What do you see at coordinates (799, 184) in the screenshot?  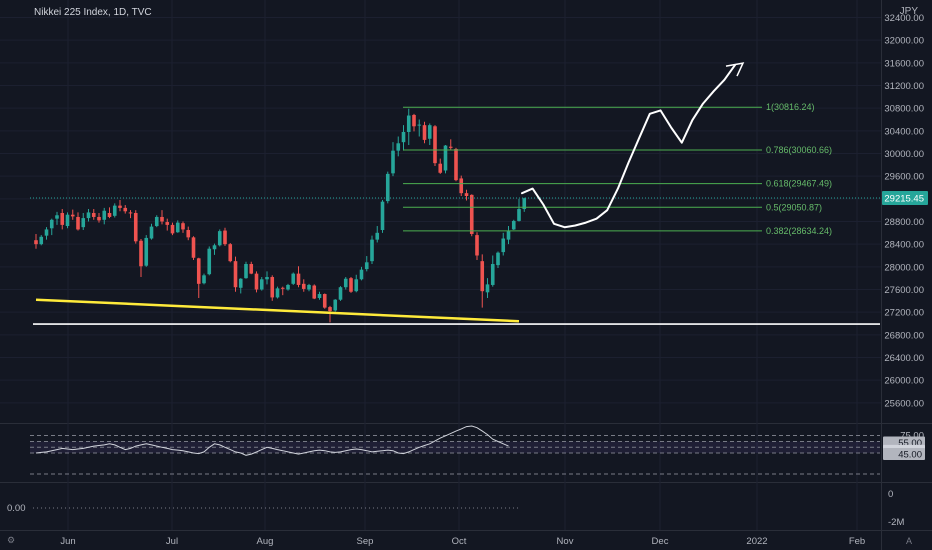 I see `fib-level-label: 0.618(29467.49)` at bounding box center [799, 184].